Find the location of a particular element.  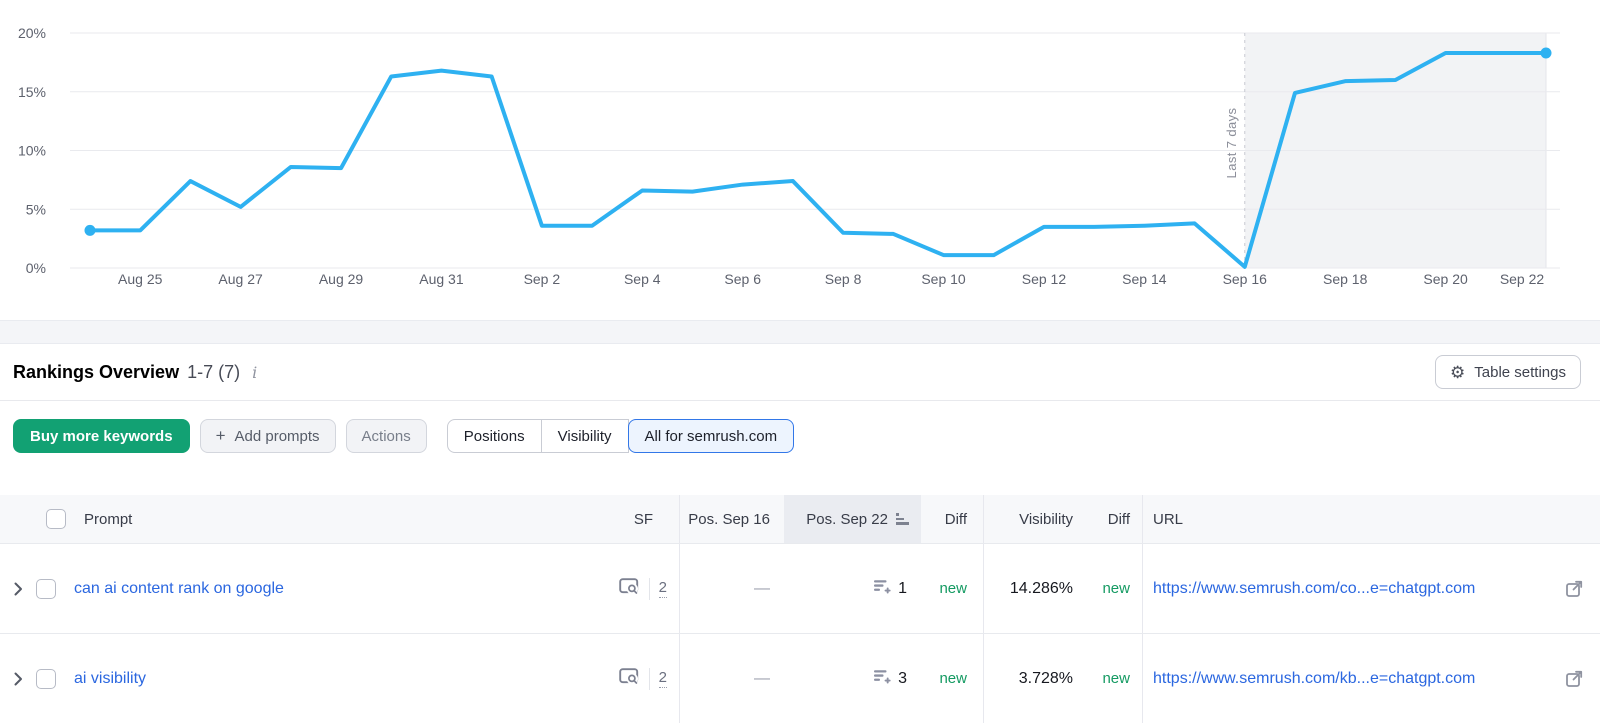

svg-text: 20% is located at coordinates (32, 33).